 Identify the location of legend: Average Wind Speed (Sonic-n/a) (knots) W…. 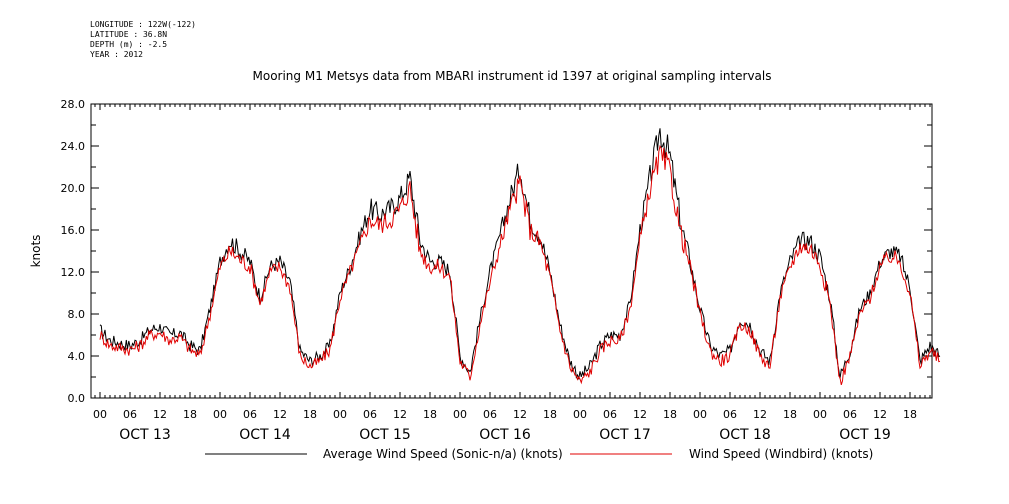
(539, 454).